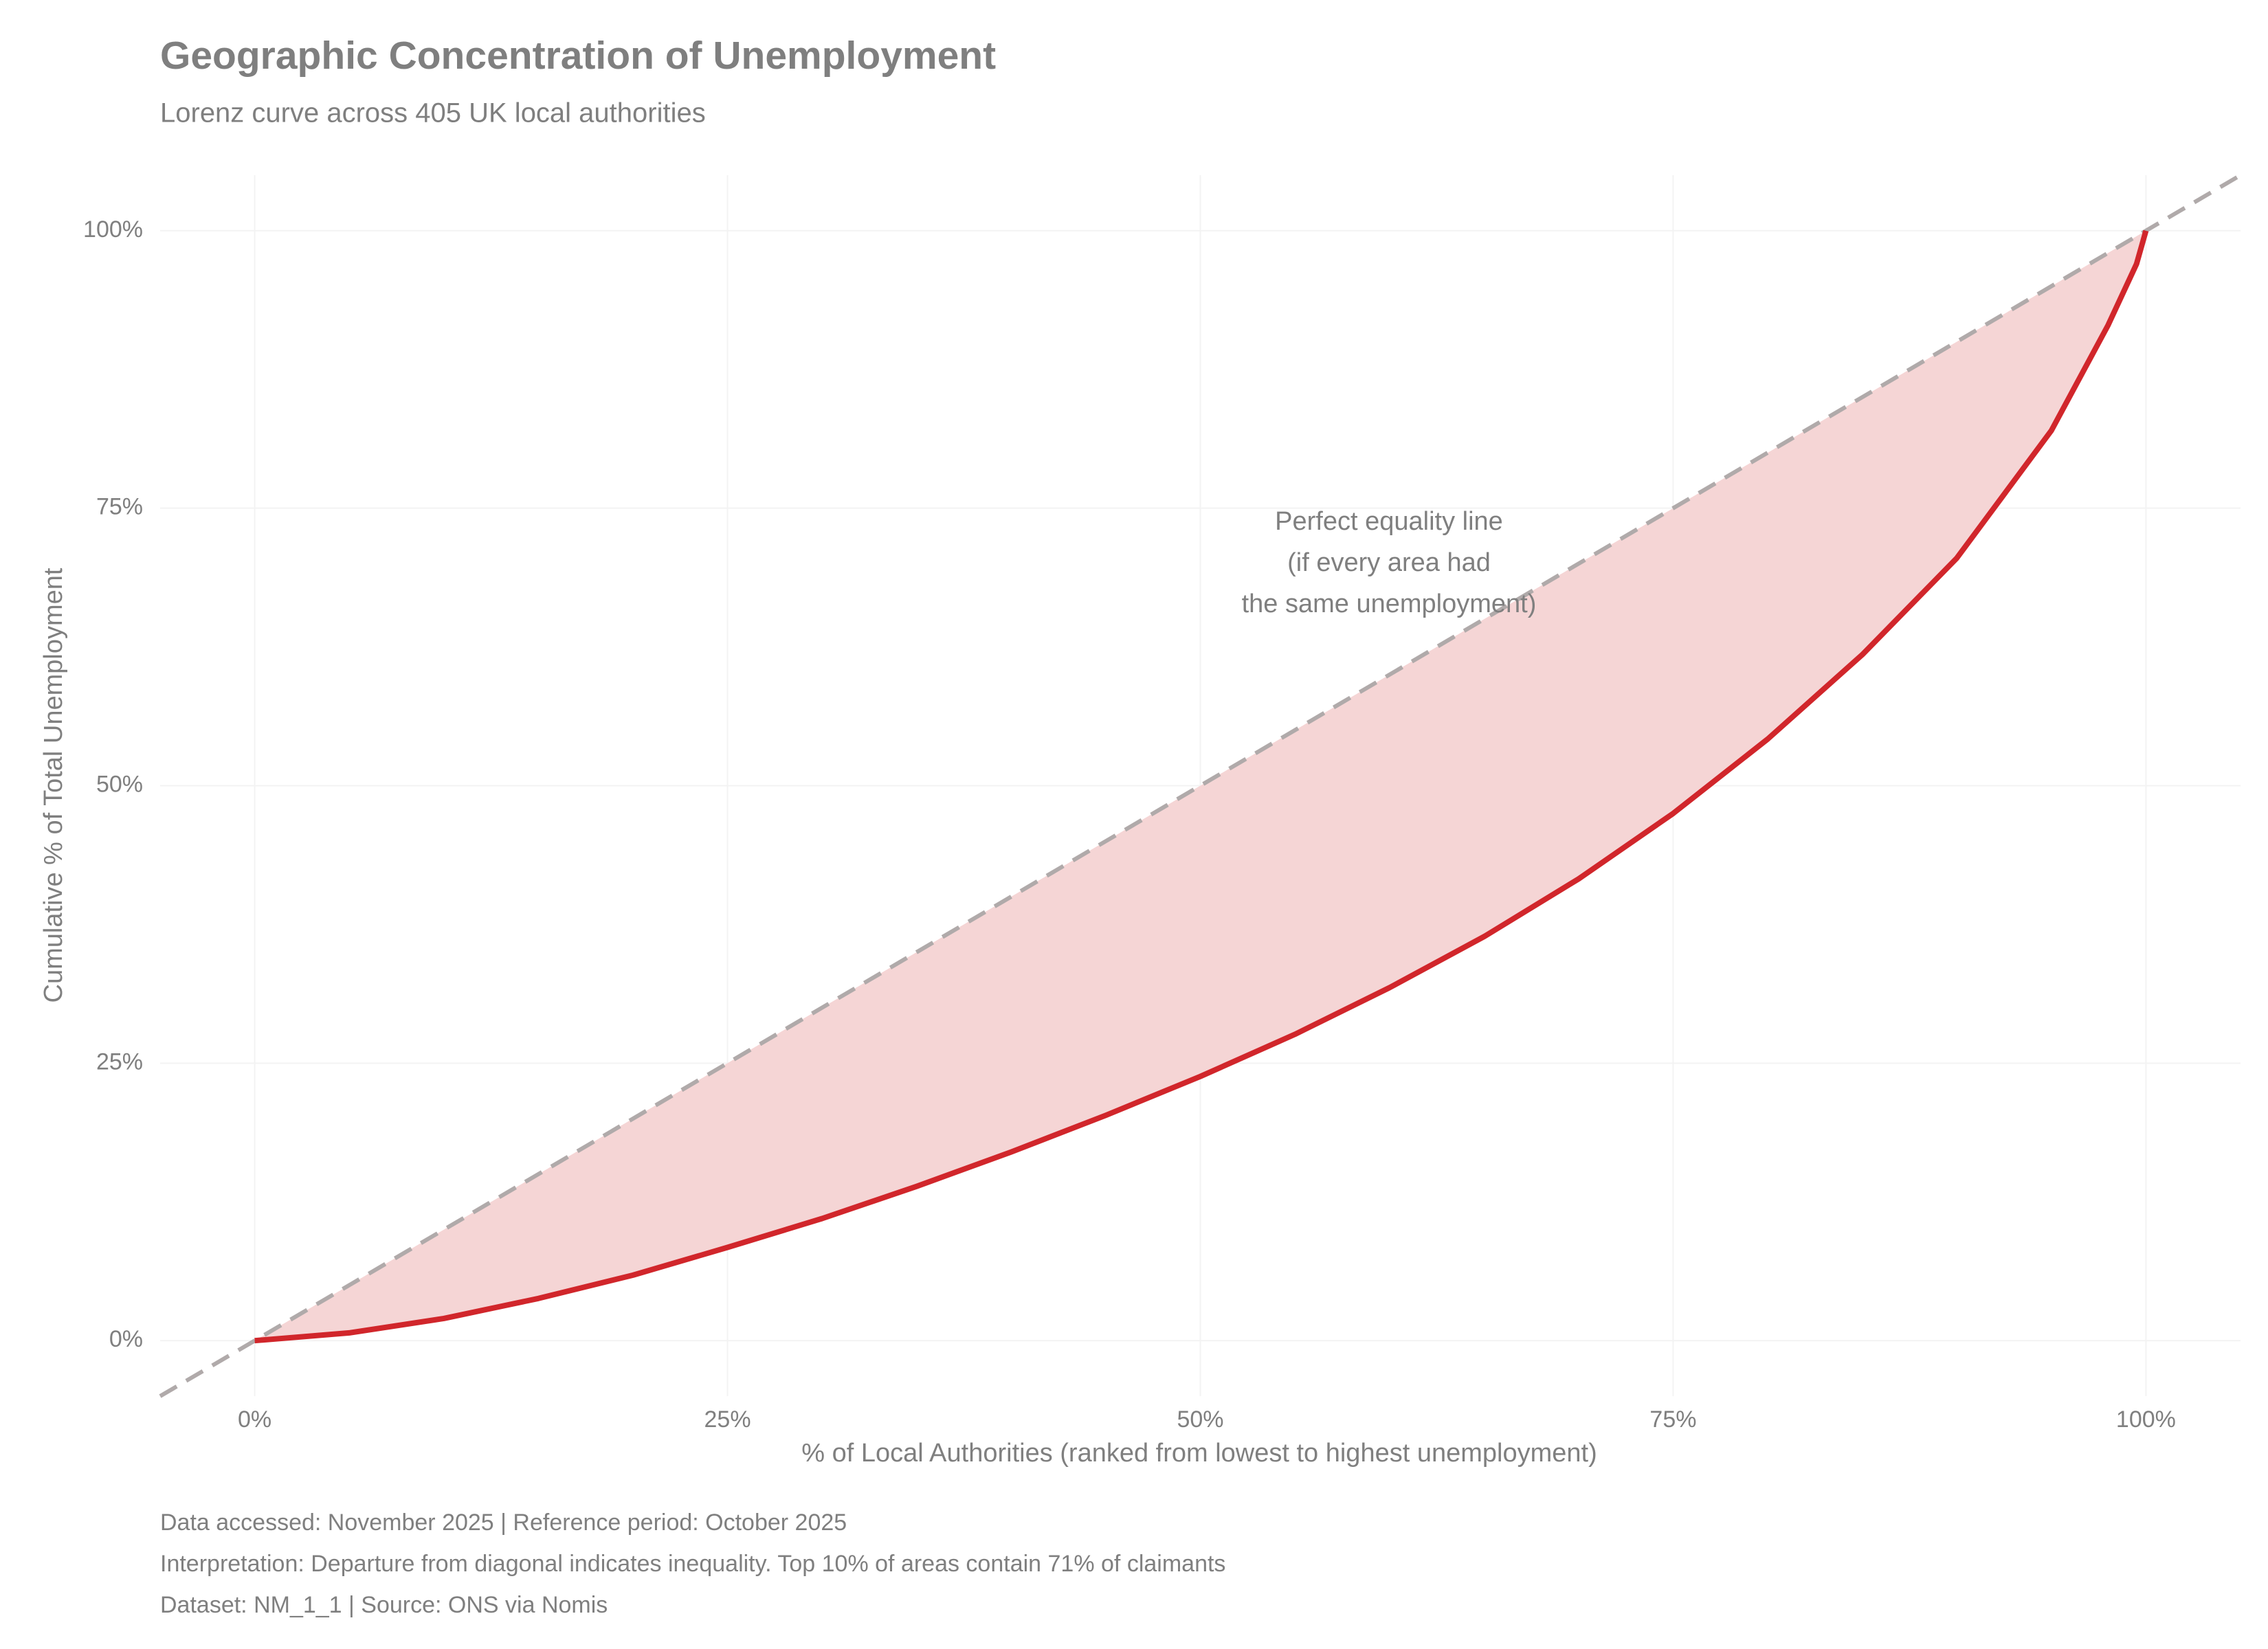 This screenshot has height=1649, width=2268. I want to click on y-tick-label: 50%, so click(120, 784).